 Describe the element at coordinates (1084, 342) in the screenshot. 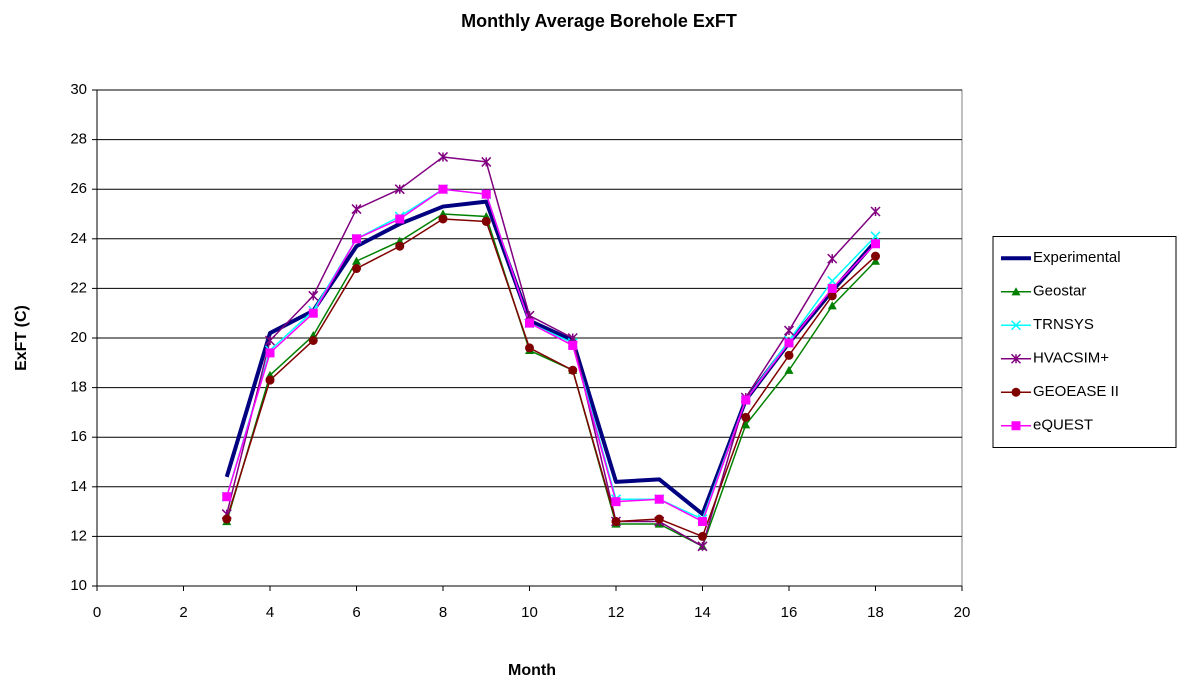

I see `legend-box` at that location.